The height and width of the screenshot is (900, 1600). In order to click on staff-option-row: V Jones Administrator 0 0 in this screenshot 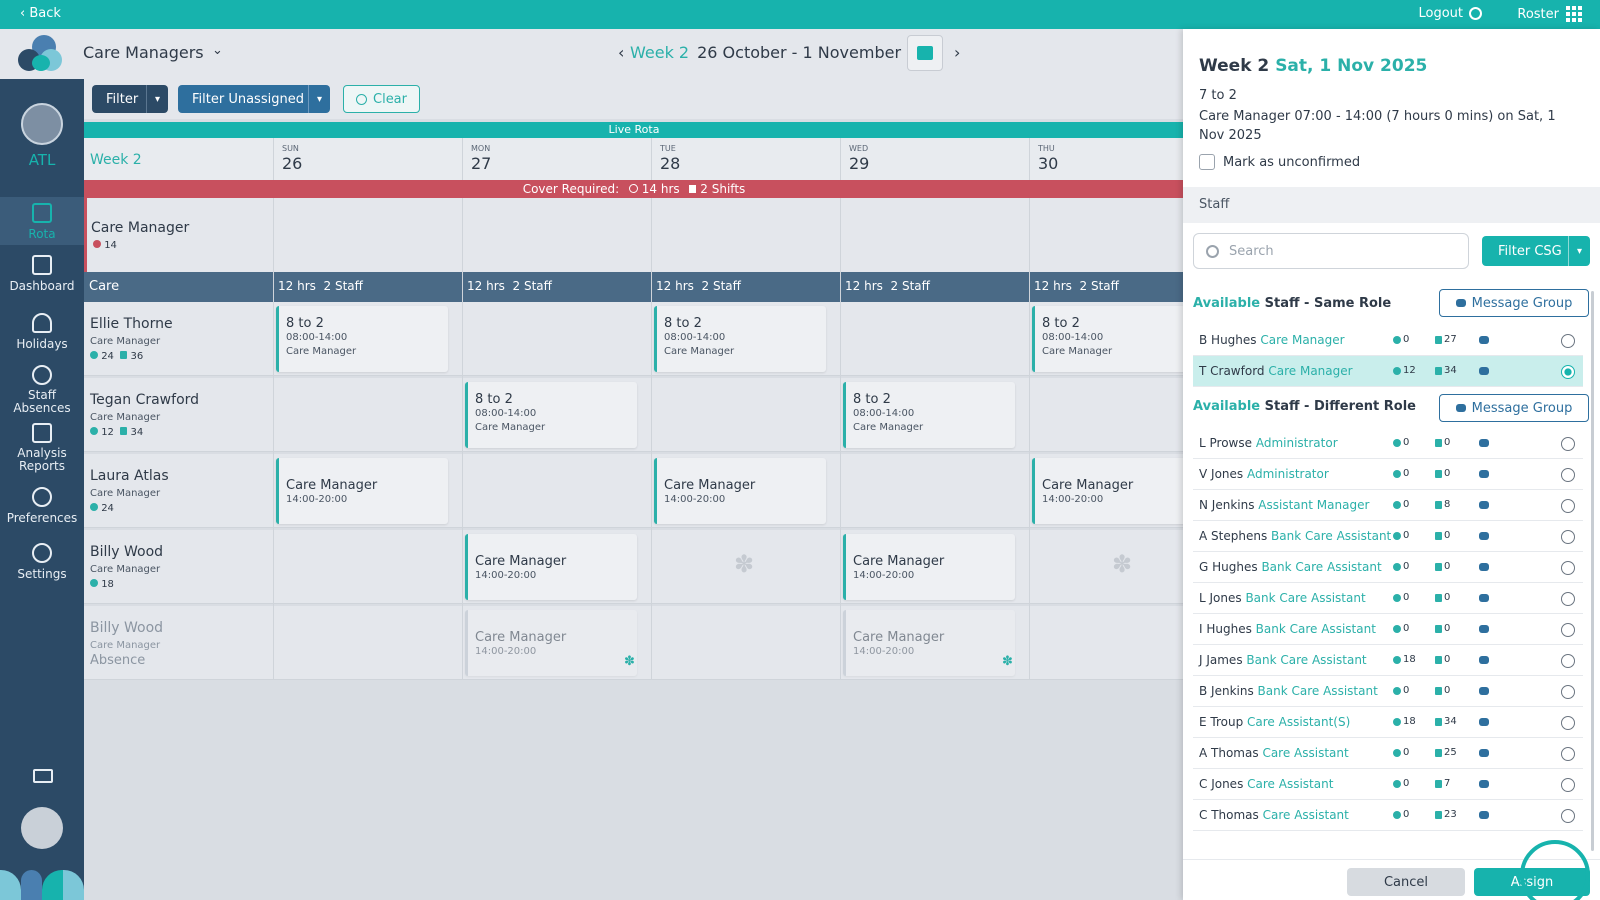, I will do `click(1388, 474)`.